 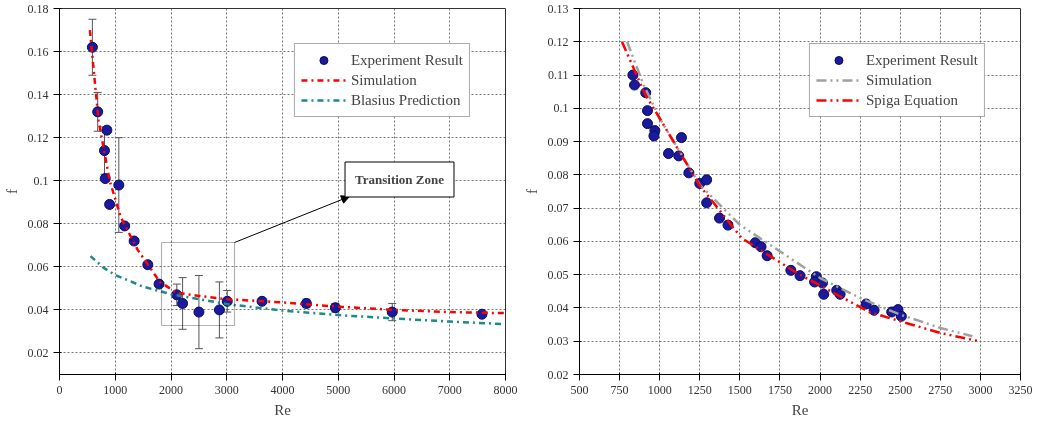 What do you see at coordinates (860, 389) in the screenshot?
I see `x-tick-label: 2250` at bounding box center [860, 389].